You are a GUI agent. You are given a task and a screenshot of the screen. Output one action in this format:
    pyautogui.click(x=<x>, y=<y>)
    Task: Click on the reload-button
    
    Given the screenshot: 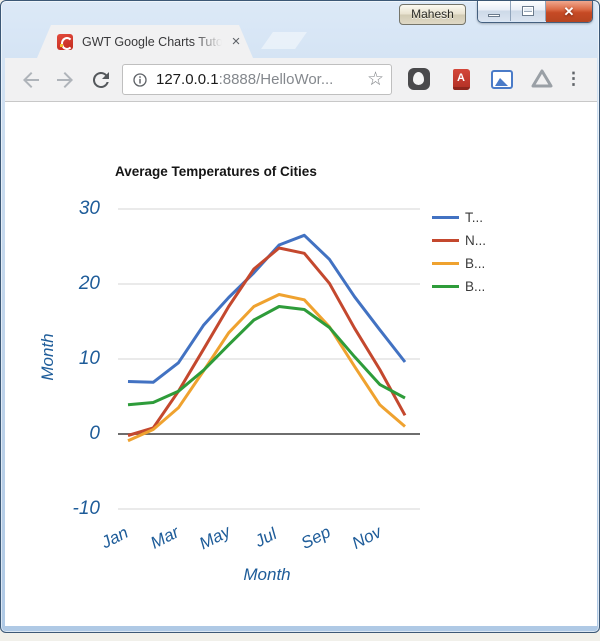 What is the action you would take?
    pyautogui.click(x=101, y=80)
    